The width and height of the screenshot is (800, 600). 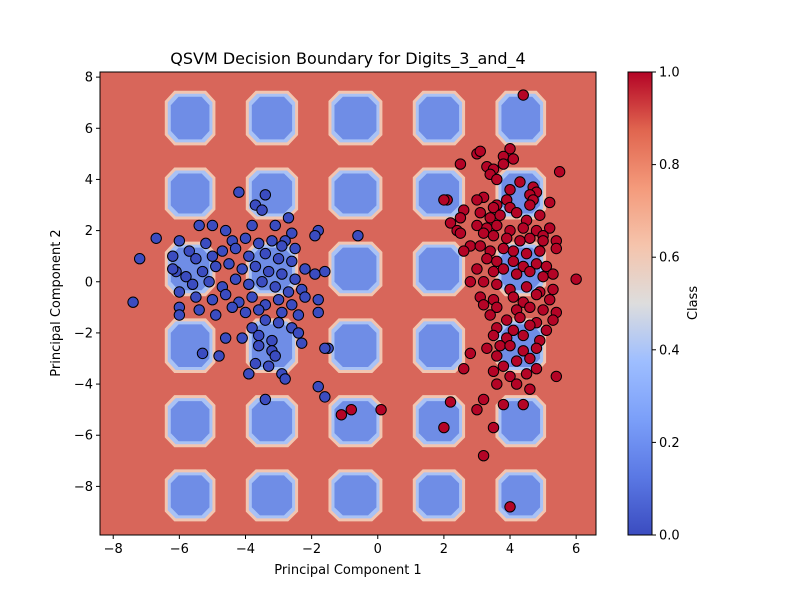 I want to click on y-tick-label: 4, so click(x=89, y=180).